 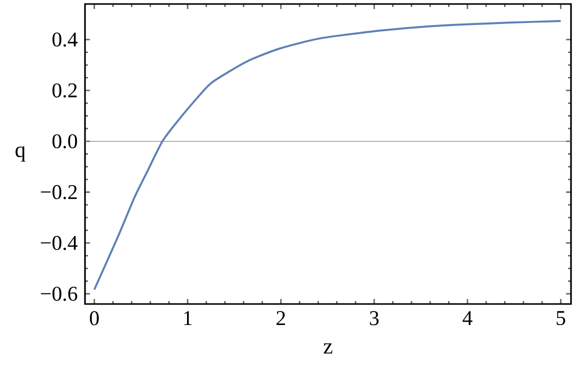 What do you see at coordinates (65, 141) in the screenshot?
I see `y-tick-label: 0.0` at bounding box center [65, 141].